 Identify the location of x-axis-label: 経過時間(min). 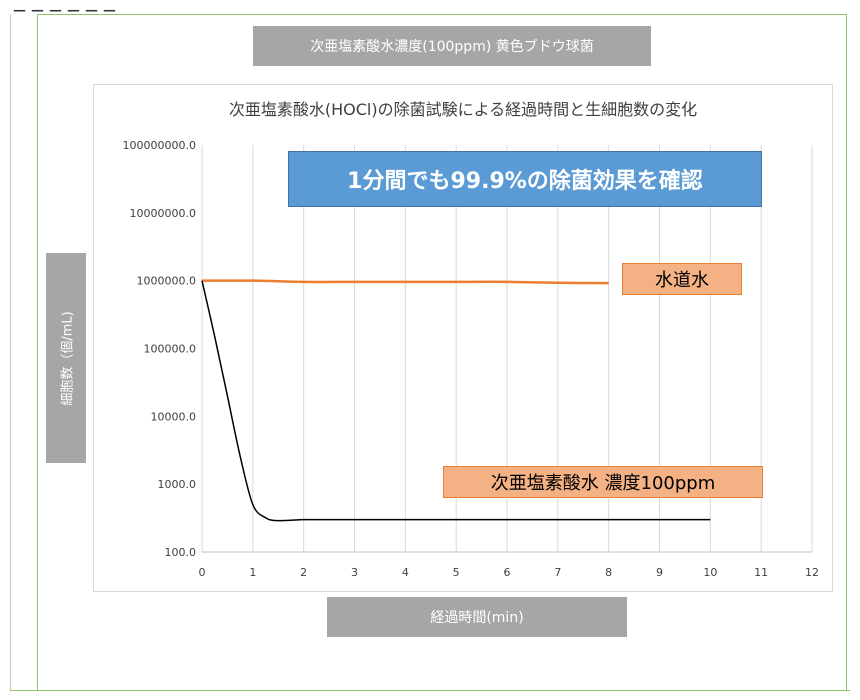
(477, 617).